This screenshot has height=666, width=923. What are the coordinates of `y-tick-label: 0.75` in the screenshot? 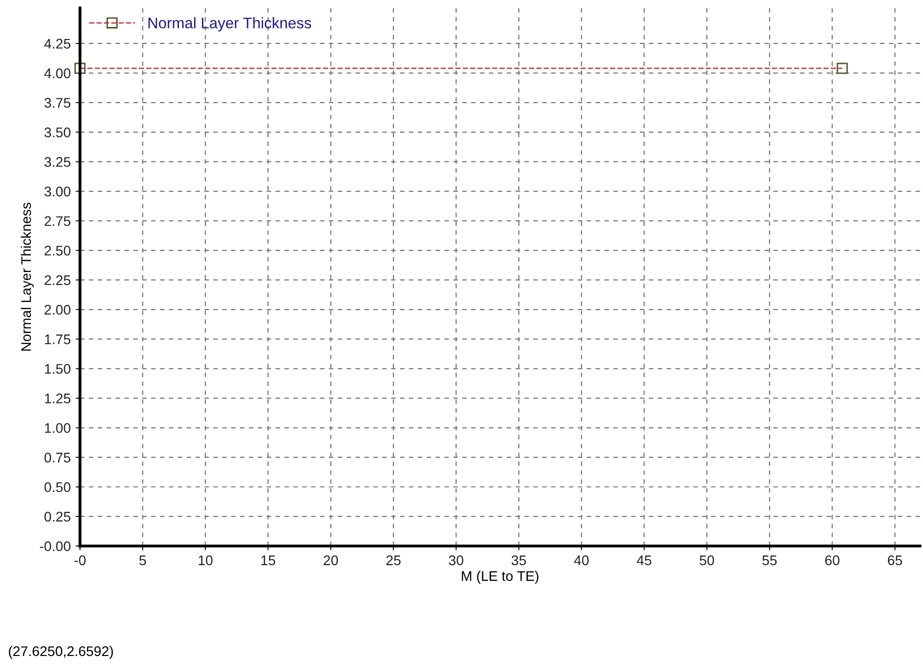 It's located at (57, 457).